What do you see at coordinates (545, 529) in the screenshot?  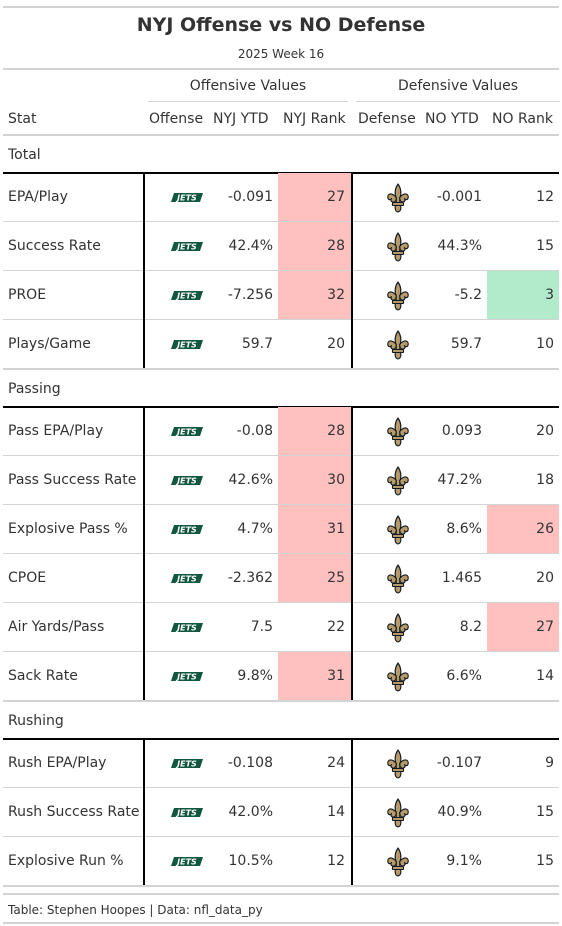 I see `def-rank-value: 26` at bounding box center [545, 529].